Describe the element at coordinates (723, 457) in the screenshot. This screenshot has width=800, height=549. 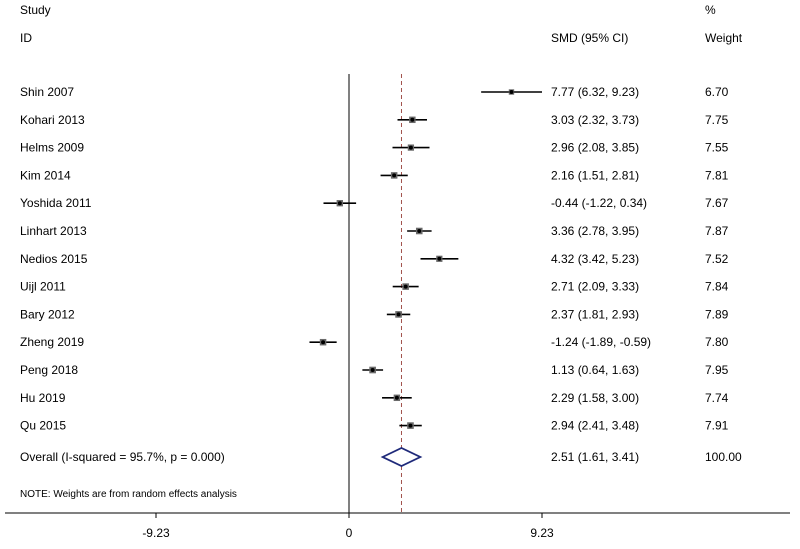
I see `overall-weight: 100.00` at that location.